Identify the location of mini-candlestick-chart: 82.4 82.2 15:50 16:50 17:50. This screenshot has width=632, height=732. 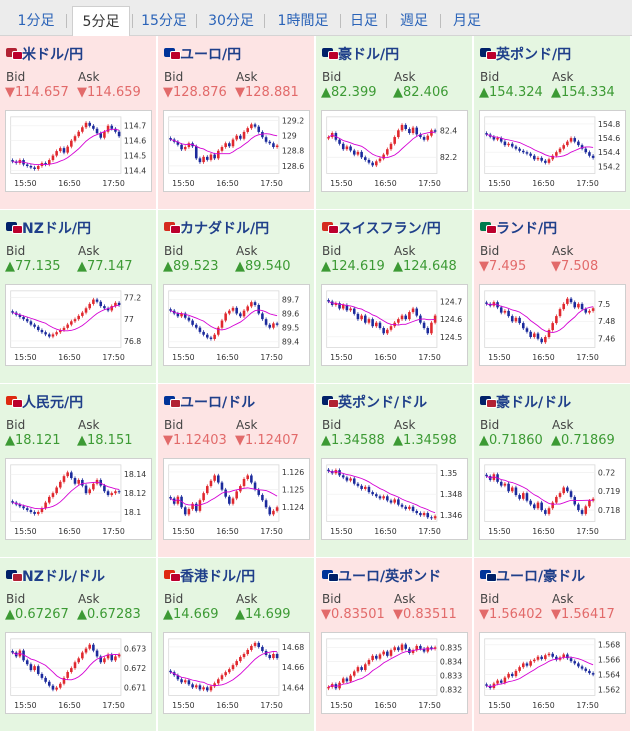
(394, 151).